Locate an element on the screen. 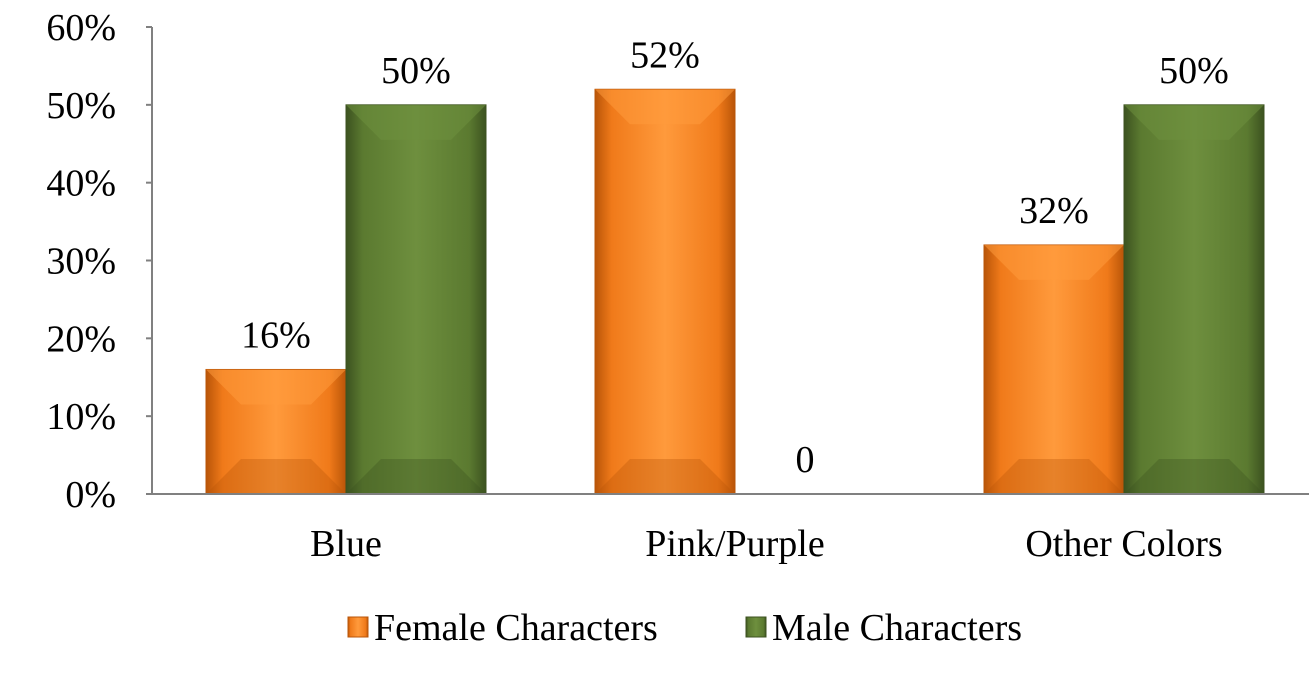 The width and height of the screenshot is (1309, 691). legend: Female Characters Male Characters is located at coordinates (684, 628).